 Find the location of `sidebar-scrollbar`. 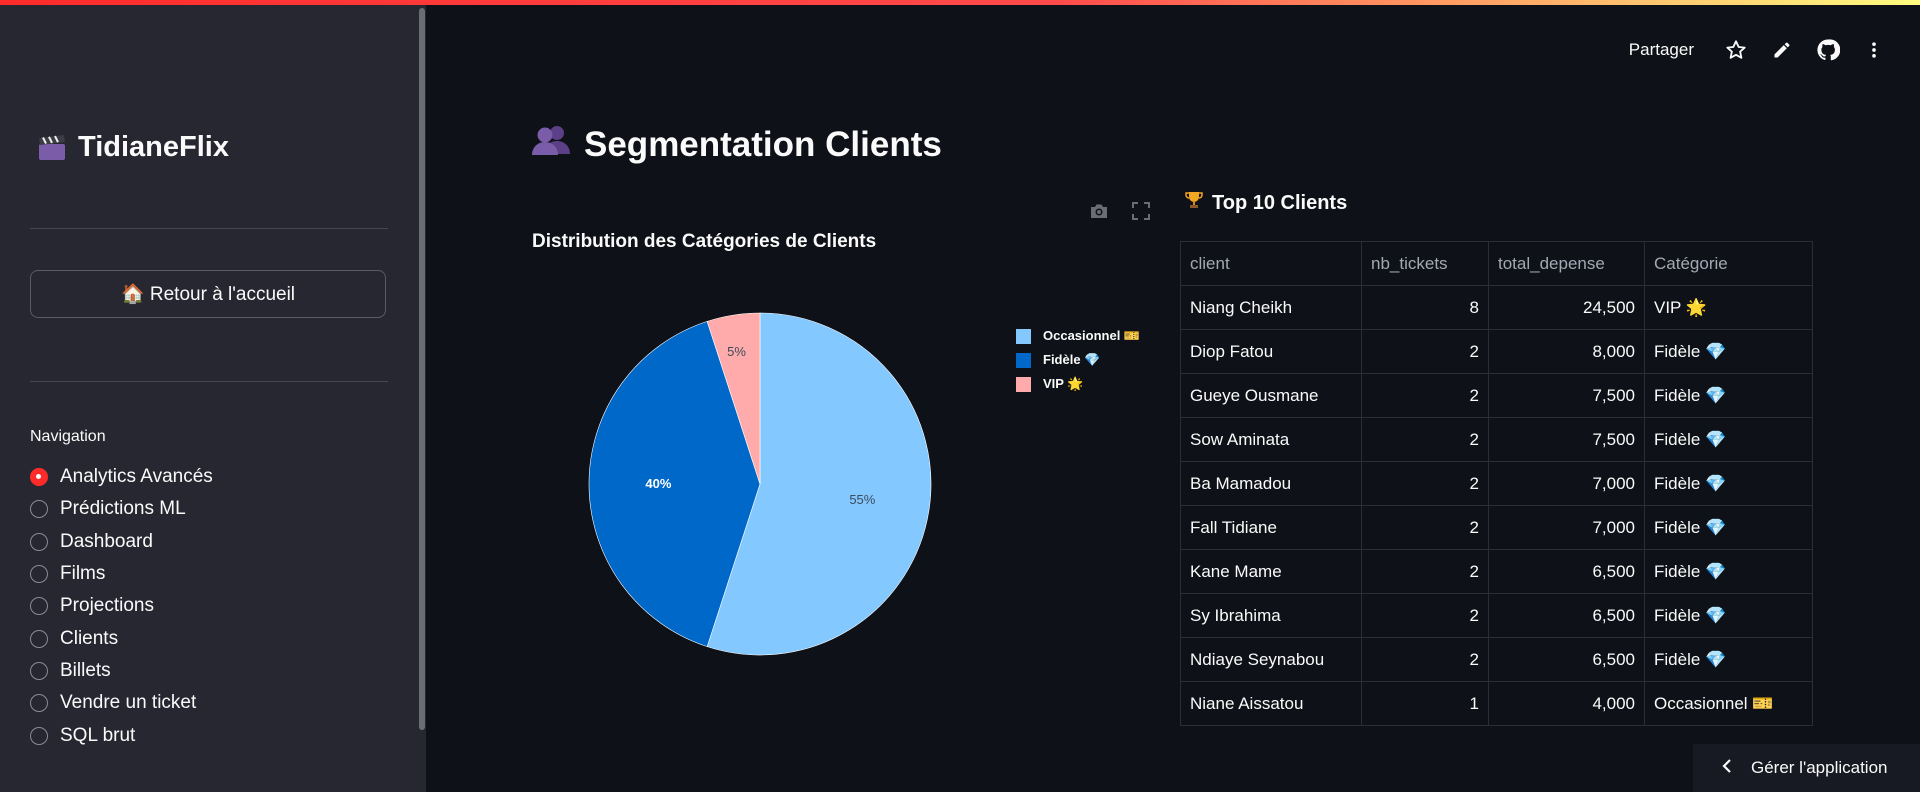

sidebar-scrollbar is located at coordinates (422, 369).